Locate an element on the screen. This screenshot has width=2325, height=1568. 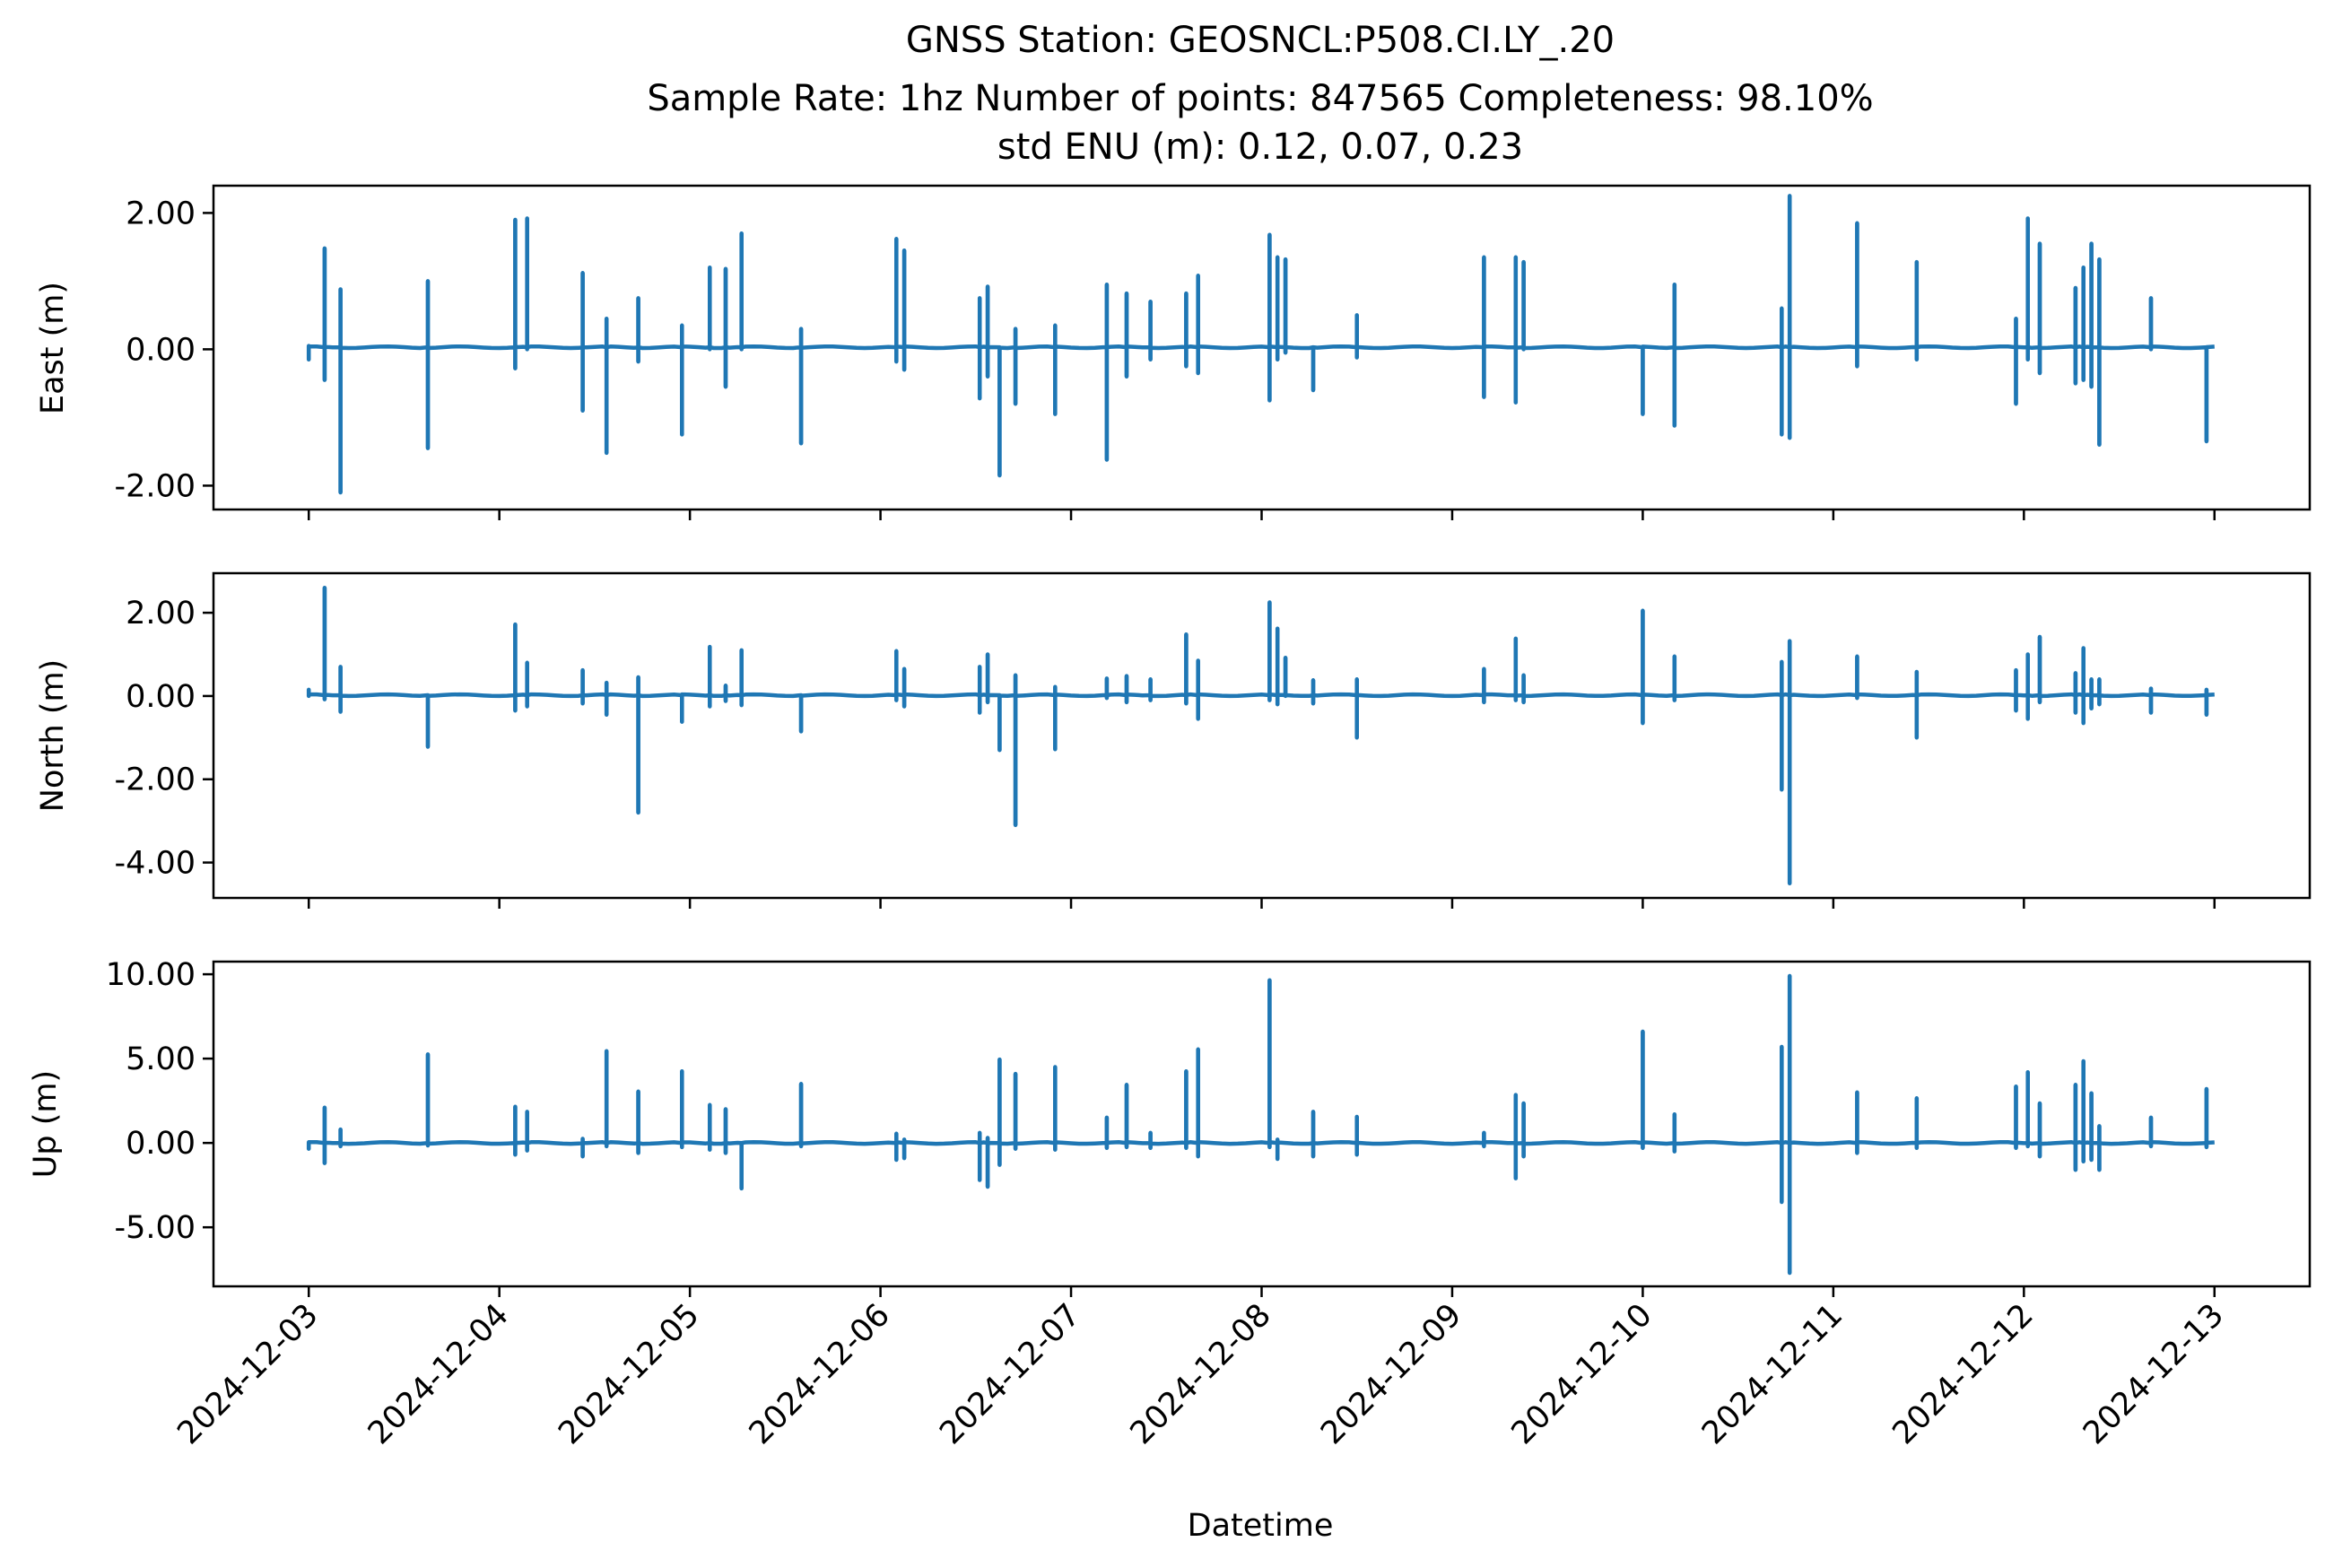
up-ytick-label: 0.00 is located at coordinates (161, 1144).